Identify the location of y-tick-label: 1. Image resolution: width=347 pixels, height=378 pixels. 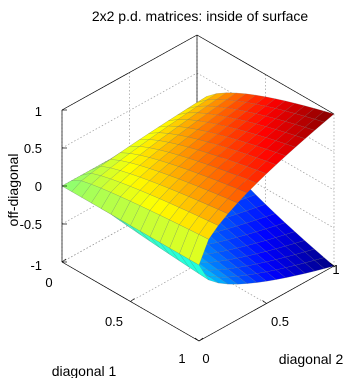
(335, 269).